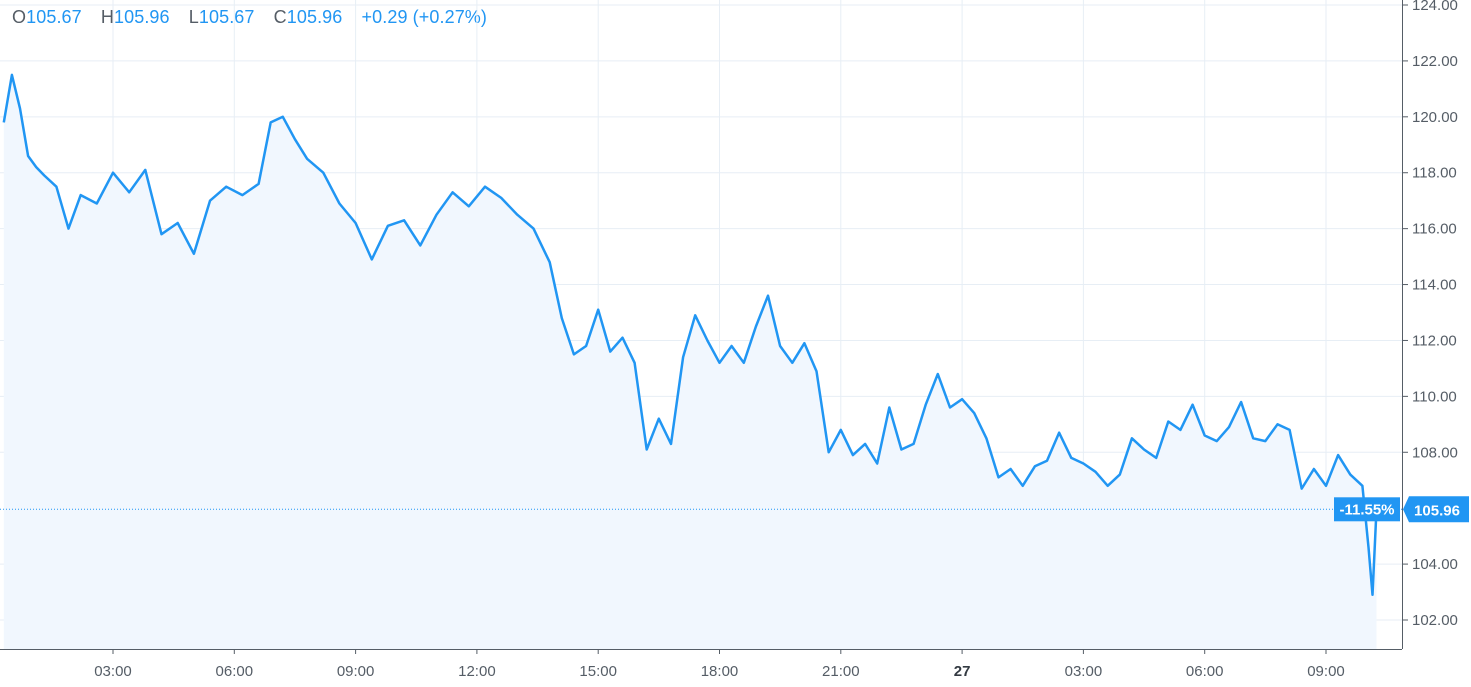 This screenshot has width=1471, height=687. I want to click on change-badge, so click(1367, 509).